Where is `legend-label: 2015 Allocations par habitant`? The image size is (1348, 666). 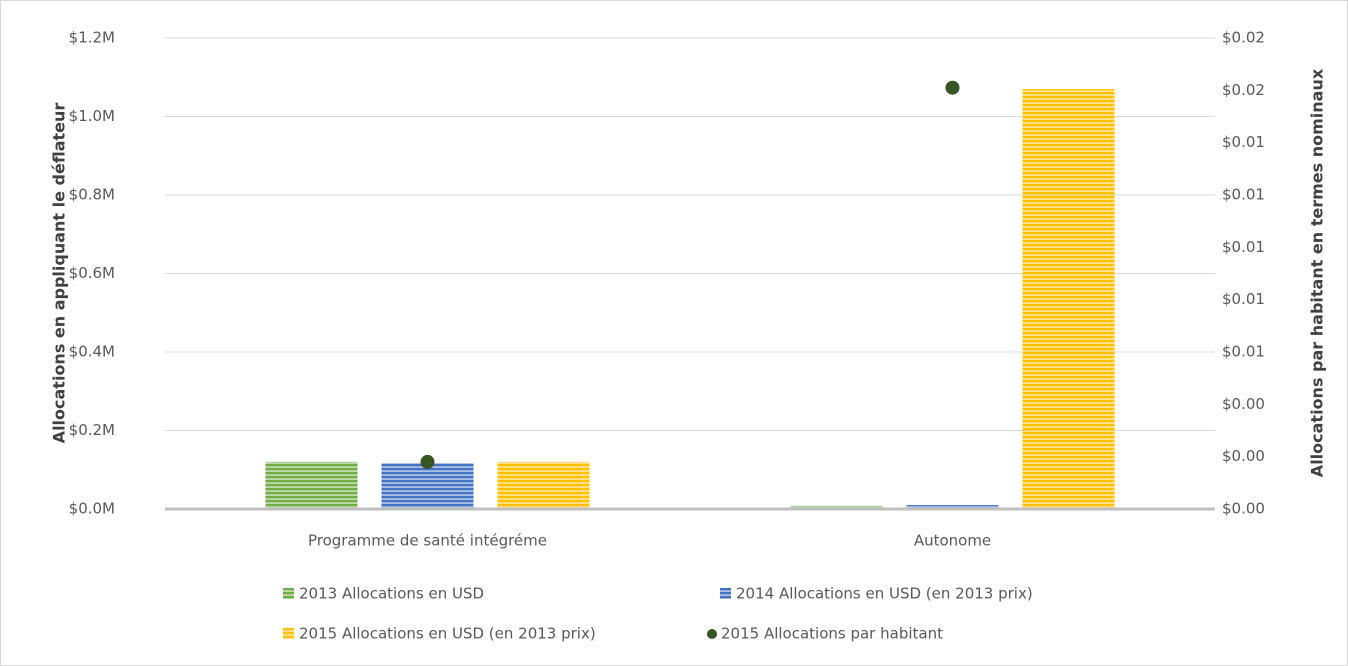
legend-label: 2015 Allocations par habitant is located at coordinates (832, 634).